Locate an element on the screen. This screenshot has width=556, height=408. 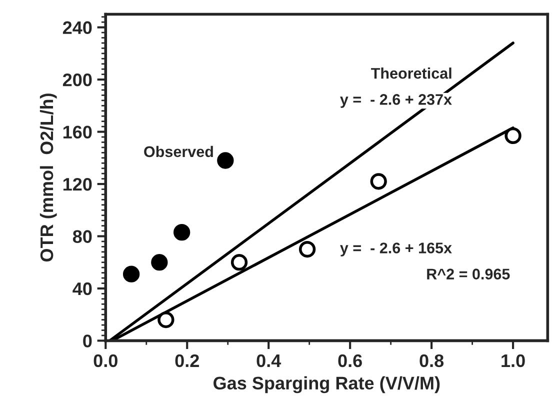
y-tick-label: 160 is located at coordinates (77, 132).